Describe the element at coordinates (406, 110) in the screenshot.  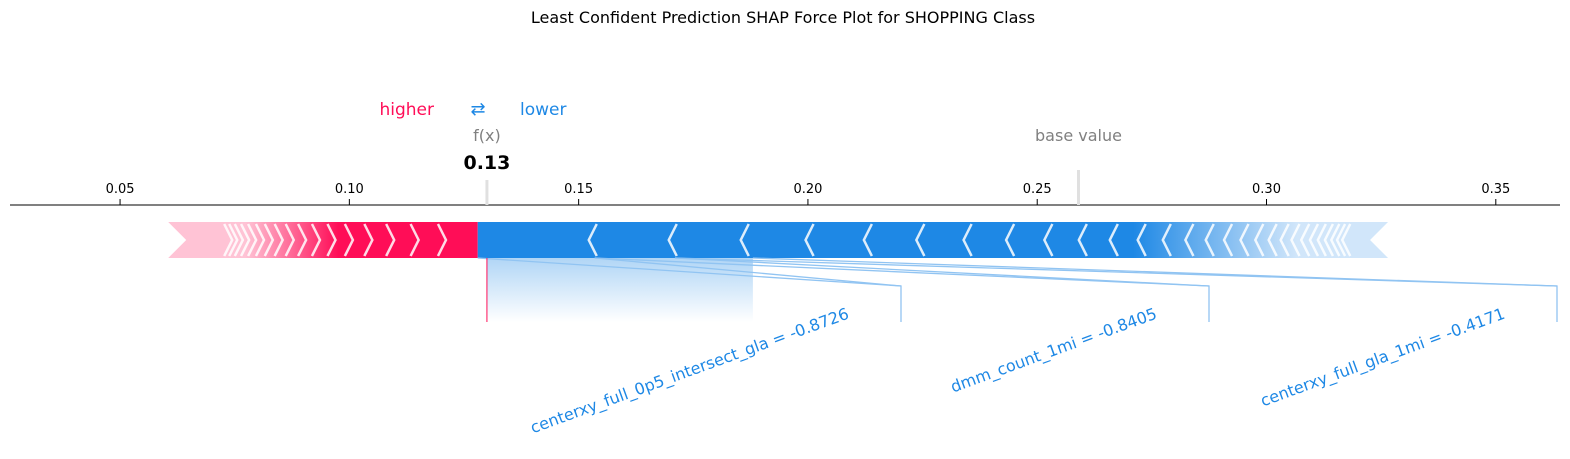
I see `legend-higher: higher` at that location.